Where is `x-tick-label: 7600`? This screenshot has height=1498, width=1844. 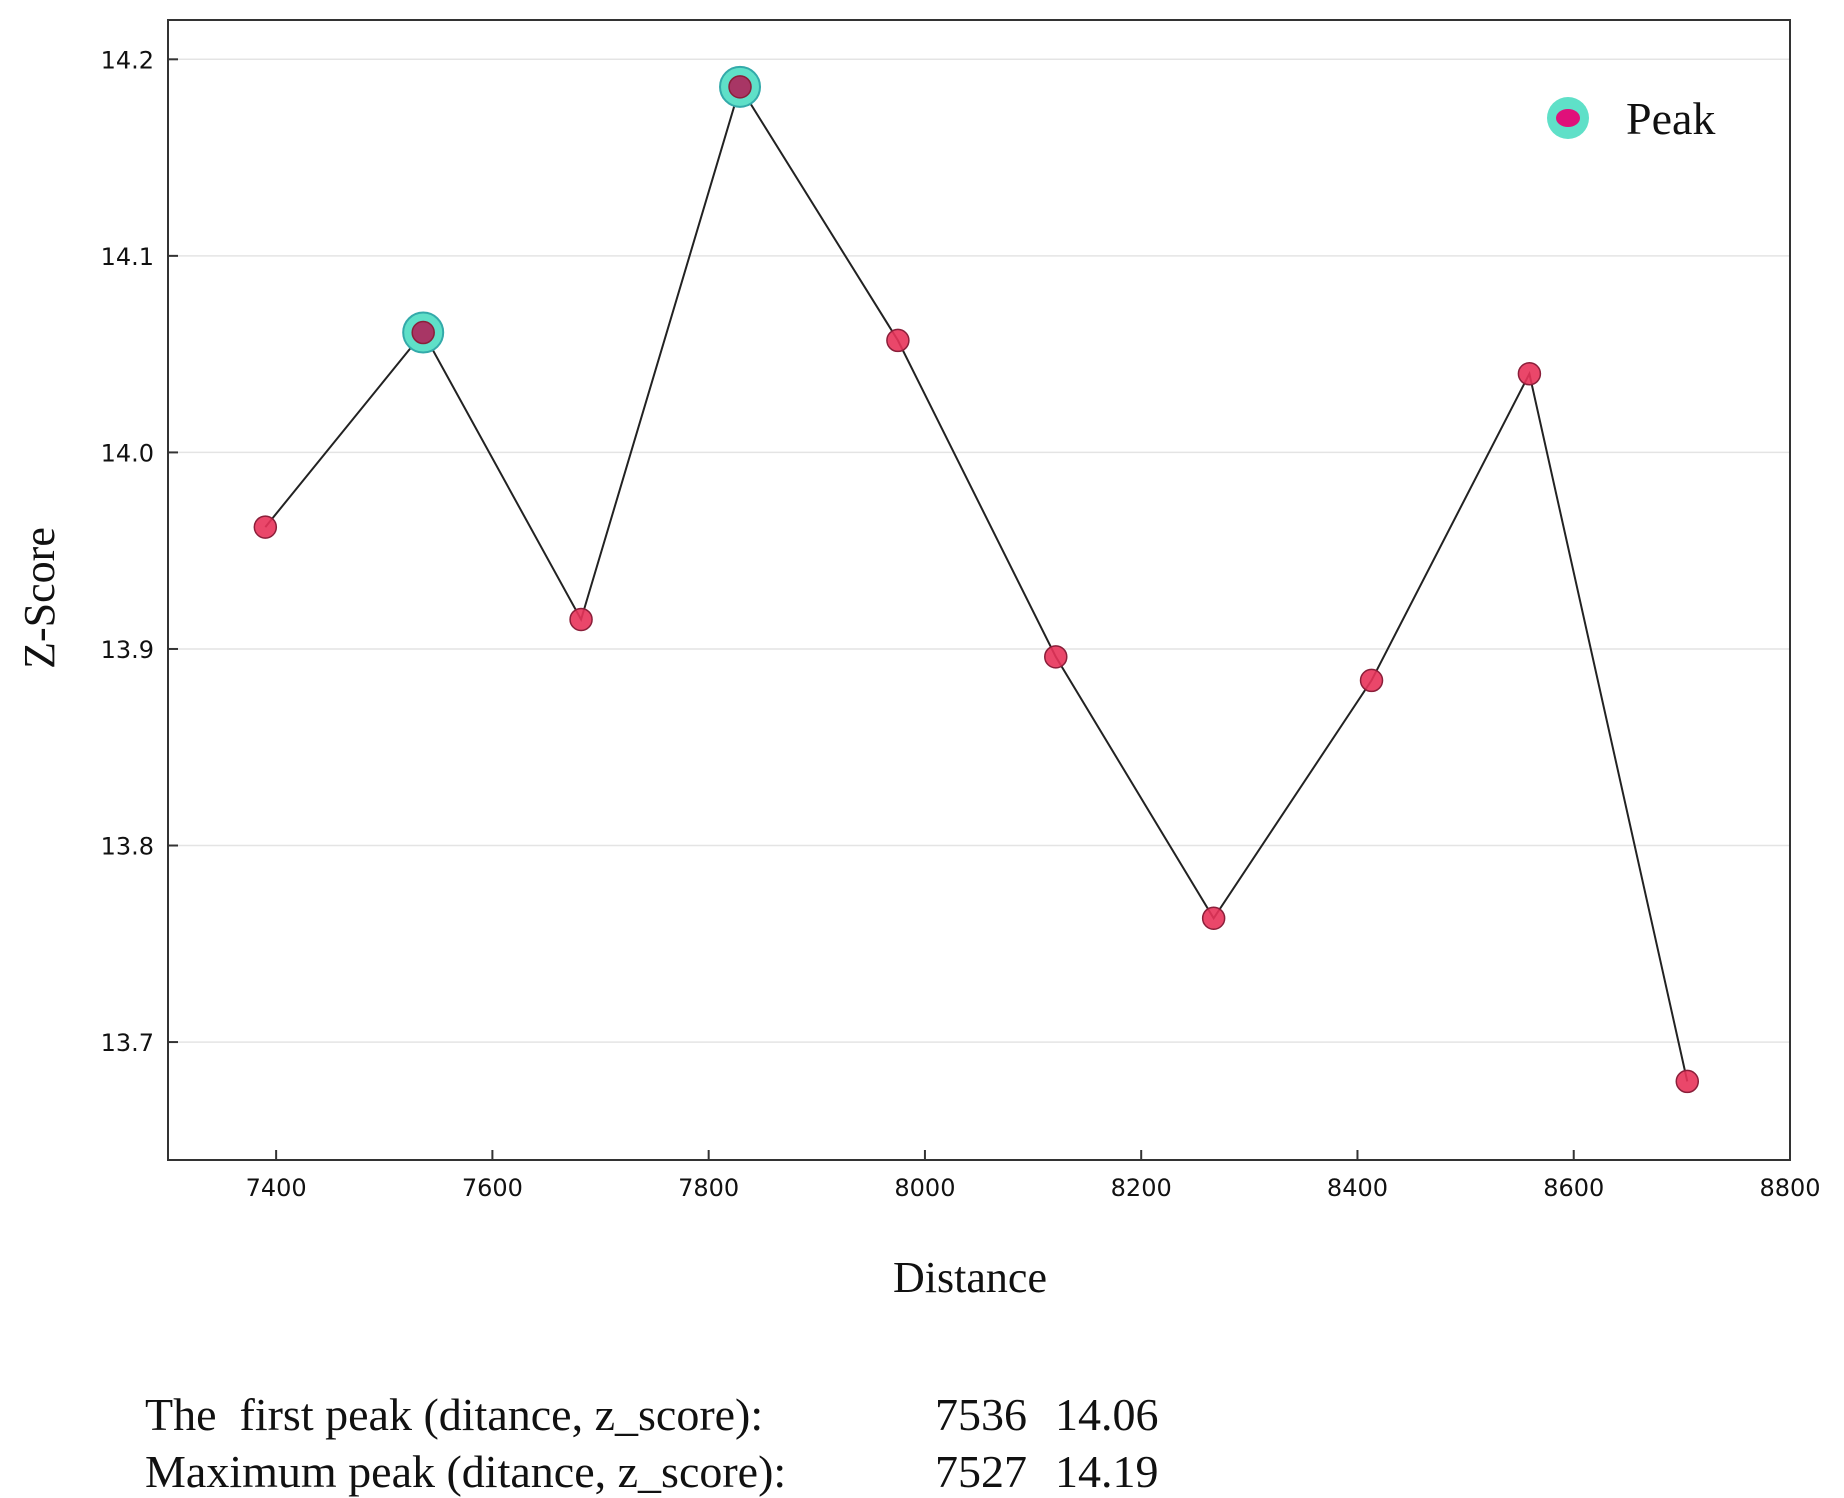 x-tick-label: 7600 is located at coordinates (492, 1188).